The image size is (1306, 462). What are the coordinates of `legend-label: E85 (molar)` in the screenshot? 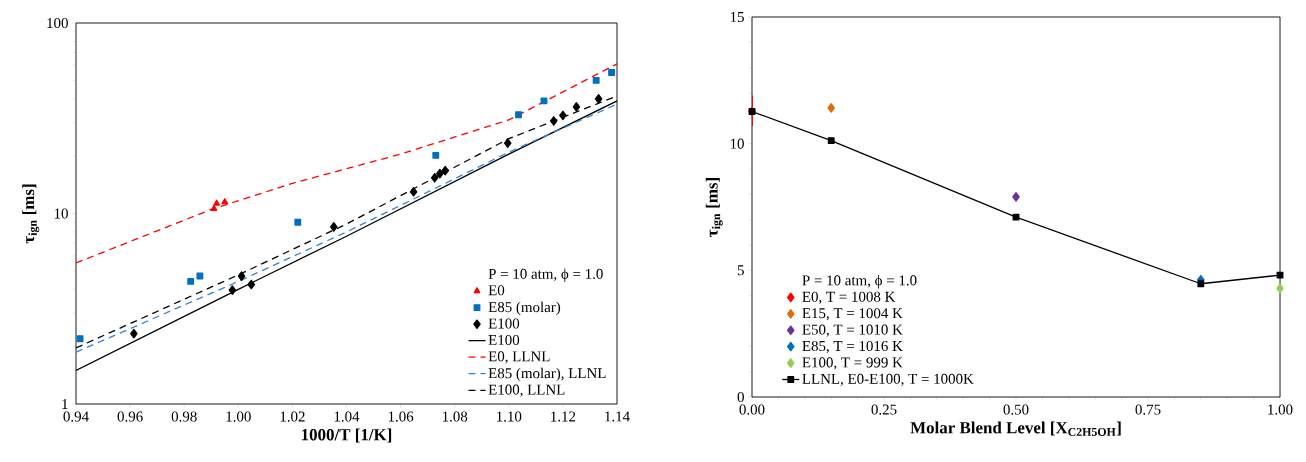 It's located at (524, 308).